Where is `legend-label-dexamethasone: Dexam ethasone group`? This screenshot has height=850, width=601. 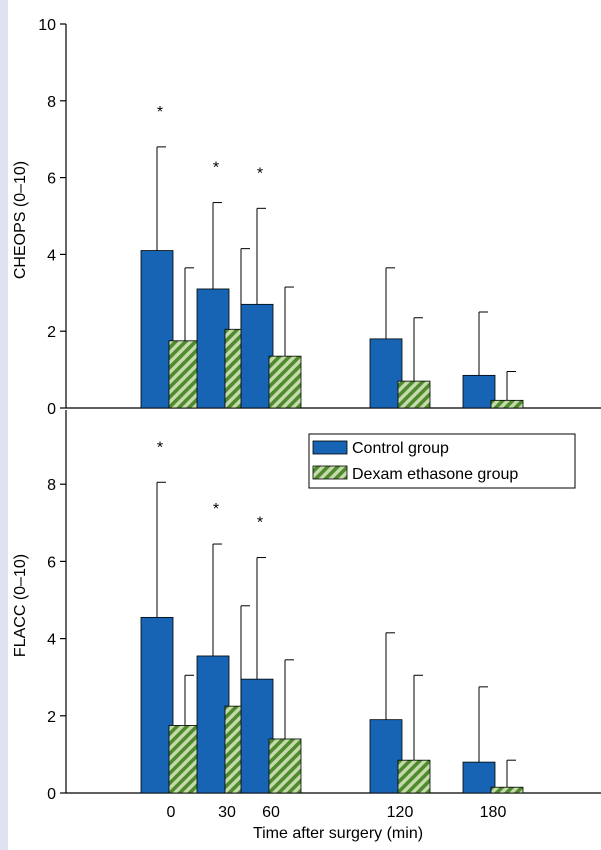
legend-label-dexamethasone: Dexam ethasone group is located at coordinates (435, 474).